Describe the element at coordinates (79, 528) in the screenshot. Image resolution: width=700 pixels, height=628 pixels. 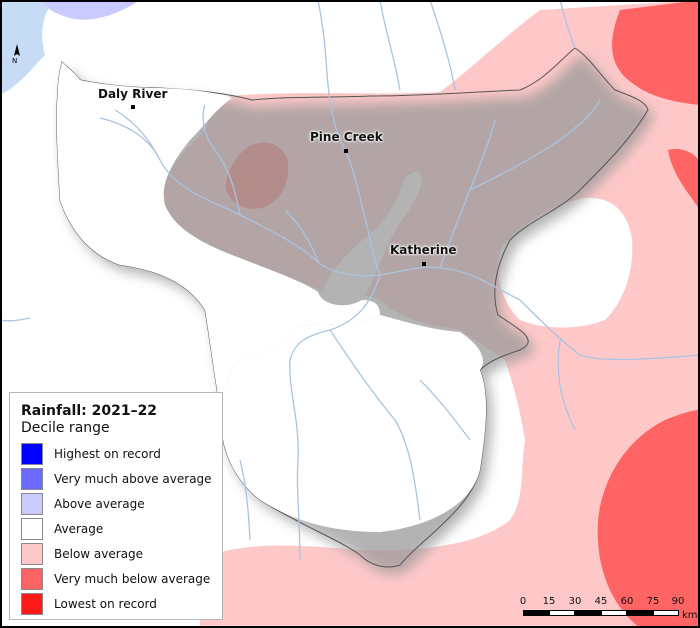
I see `legend-item-label: Average` at that location.